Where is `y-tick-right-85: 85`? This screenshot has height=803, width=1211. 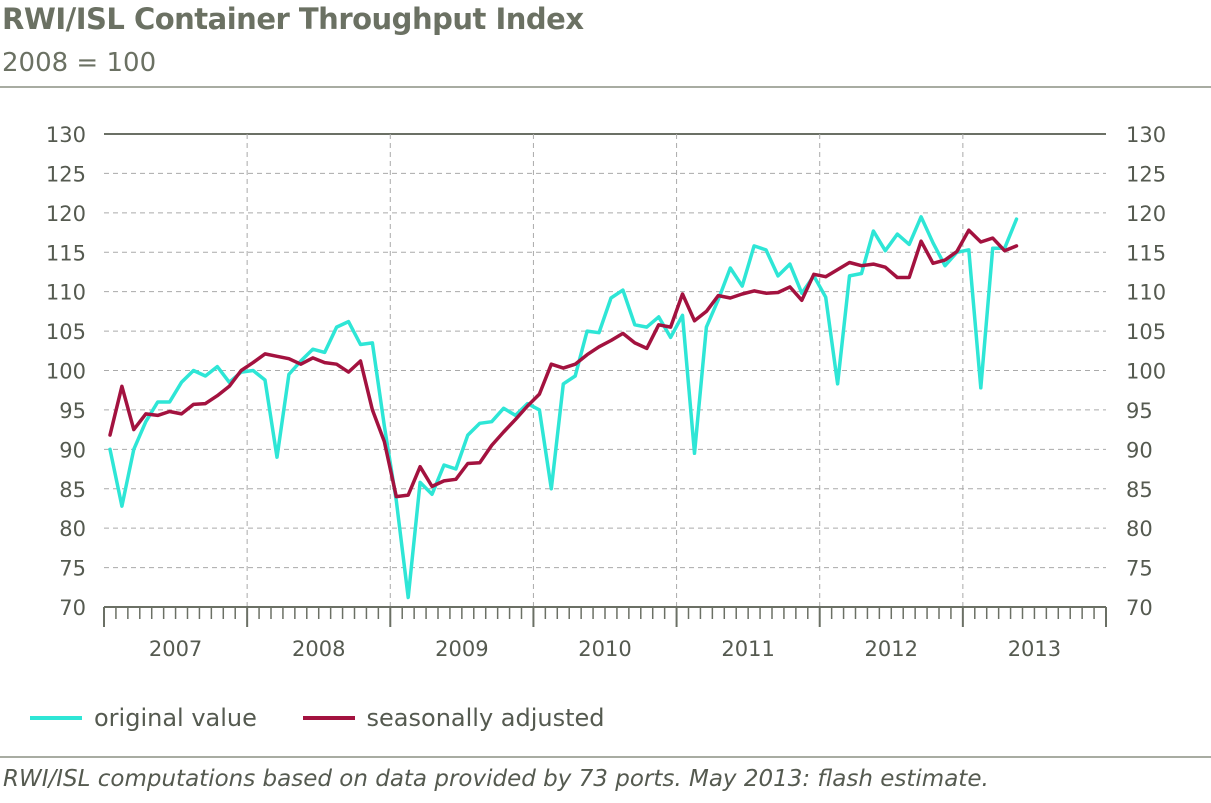 y-tick-right-85: 85 is located at coordinates (1139, 490).